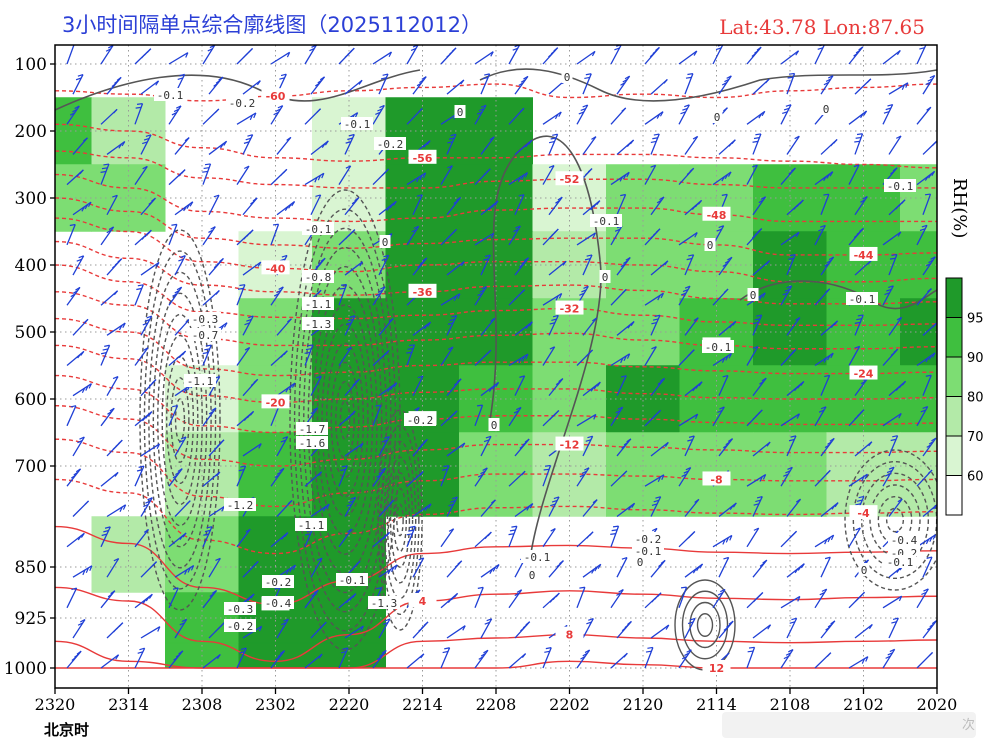 Image resolution: width=1000 pixels, height=750 pixels. Describe the element at coordinates (312, 429) in the screenshot. I see `omega-label: -1.7` at that location.